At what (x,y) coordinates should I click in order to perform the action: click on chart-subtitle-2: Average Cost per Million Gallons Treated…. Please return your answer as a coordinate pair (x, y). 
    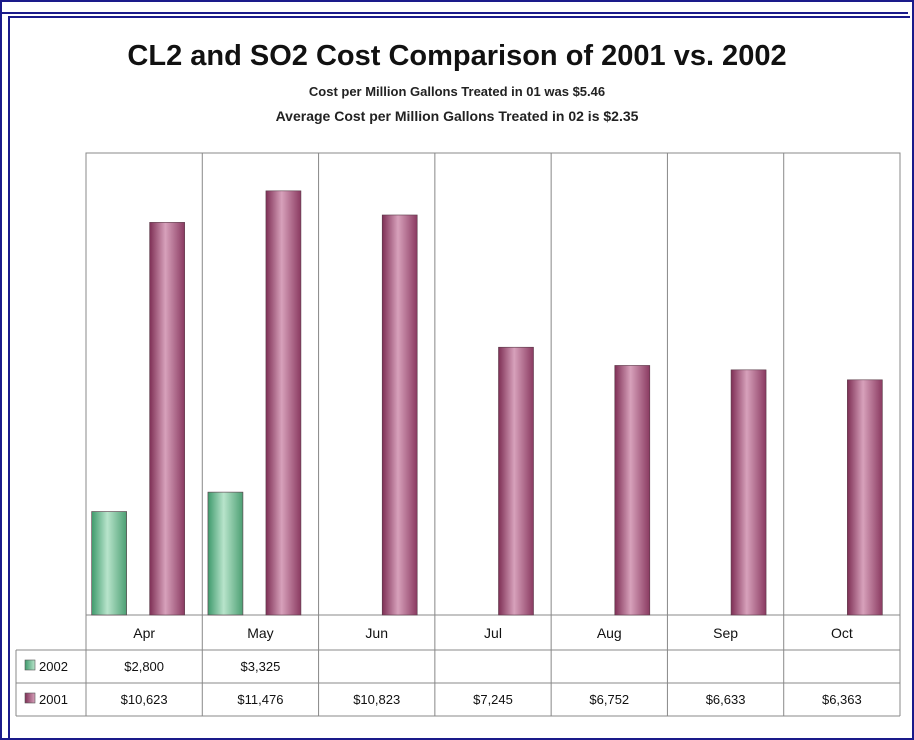
    Looking at the image, I should click on (457, 116).